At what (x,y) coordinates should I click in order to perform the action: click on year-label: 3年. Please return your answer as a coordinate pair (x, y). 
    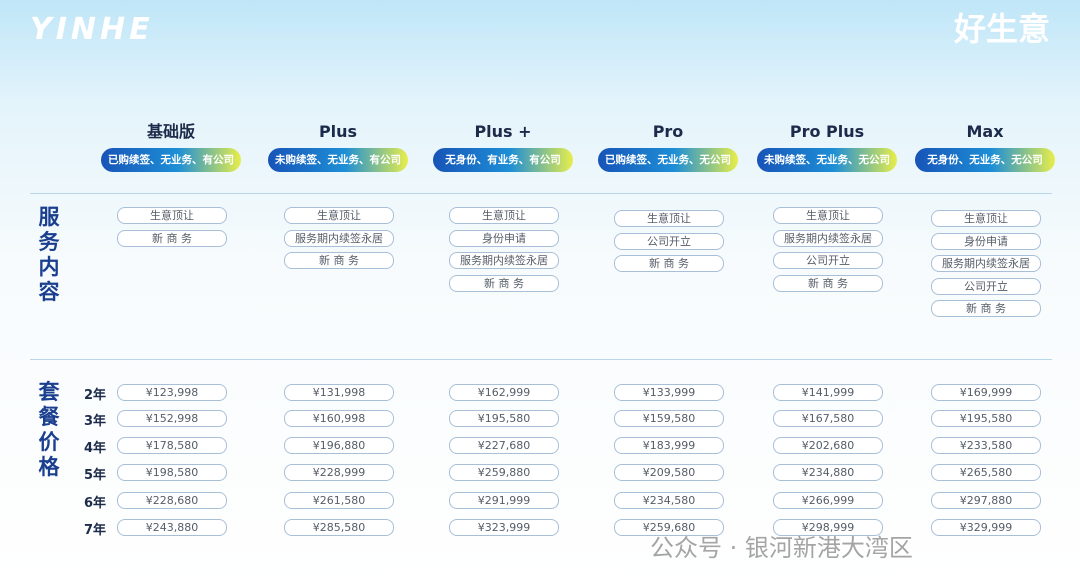
    Looking at the image, I should click on (95, 421).